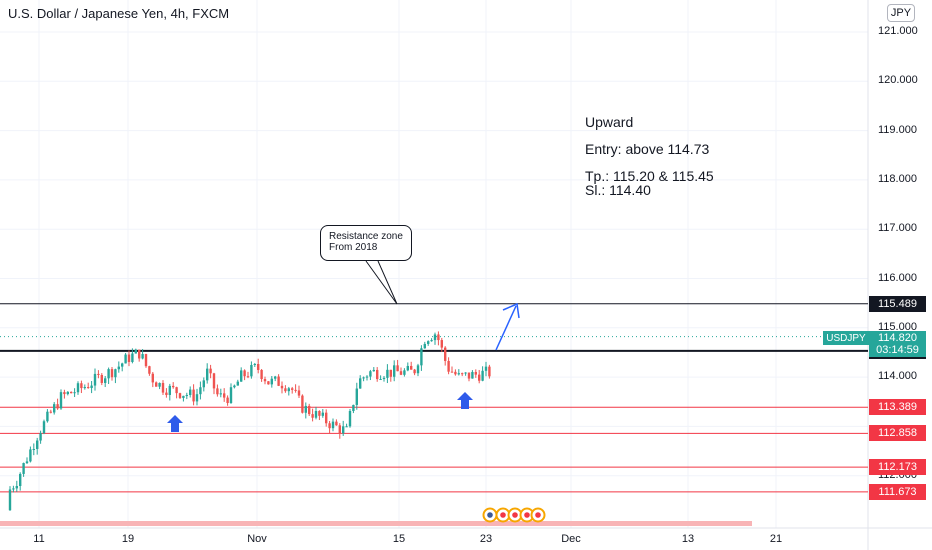 This screenshot has height=550, width=932. I want to click on price-tag-111.673: 111.673, so click(897, 491).